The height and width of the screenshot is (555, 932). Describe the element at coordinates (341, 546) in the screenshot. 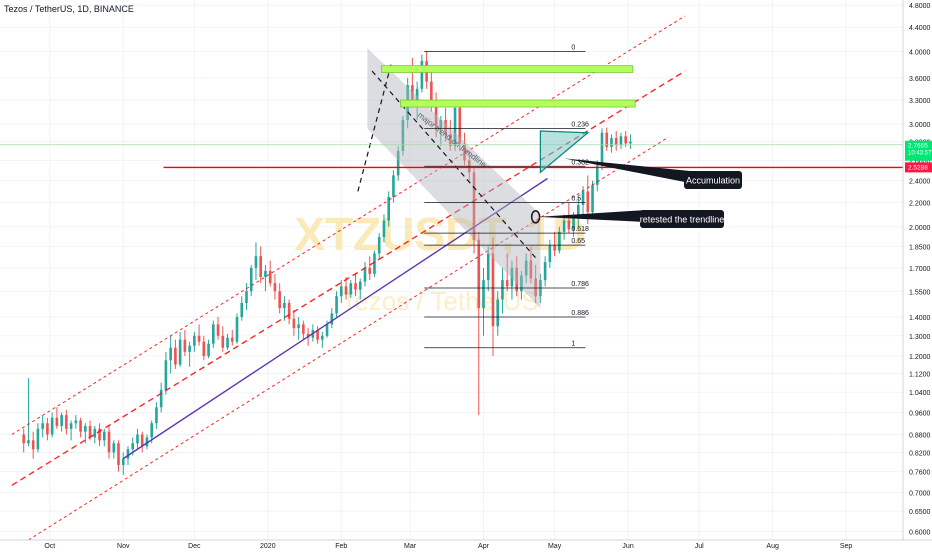

I see `time-tick-label: Feb` at that location.